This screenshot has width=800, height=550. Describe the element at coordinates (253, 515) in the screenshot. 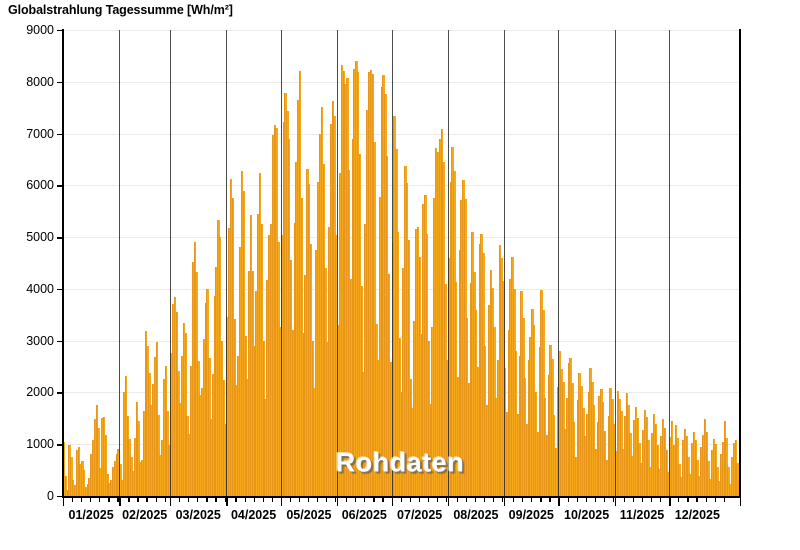

I see `x-axis-tick-label: 04/2025` at that location.